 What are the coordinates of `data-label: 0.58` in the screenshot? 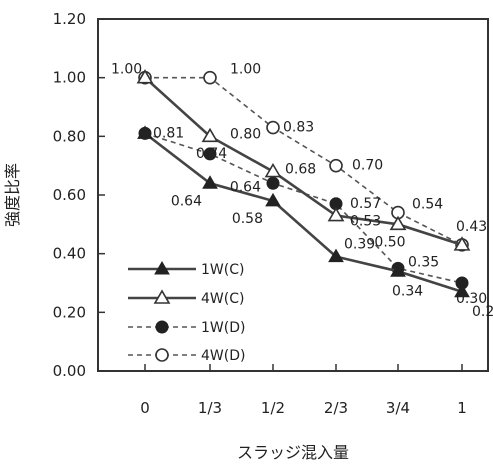 It's located at (247, 219).